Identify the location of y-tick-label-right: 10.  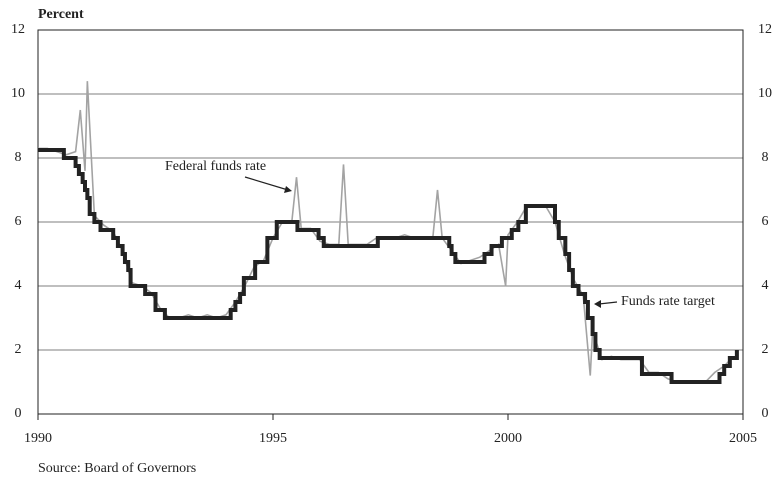
(765, 93).